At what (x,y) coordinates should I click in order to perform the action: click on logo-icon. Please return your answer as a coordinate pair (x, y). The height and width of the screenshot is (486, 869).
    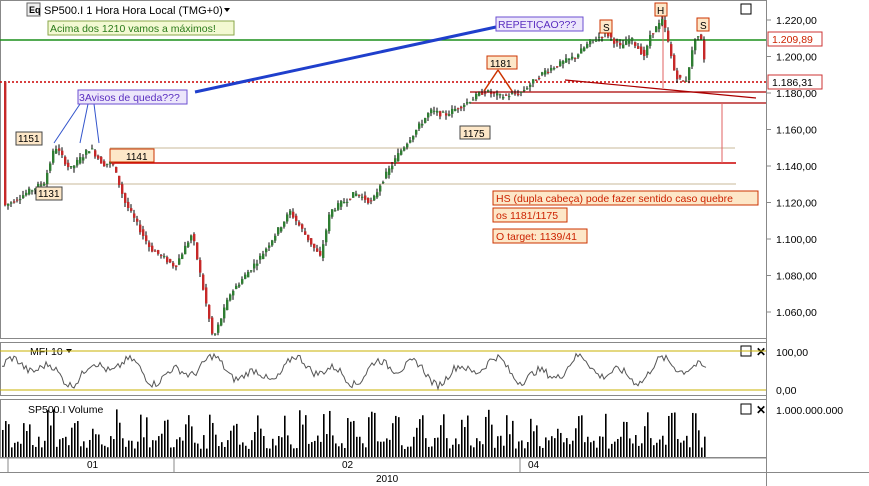
    Looking at the image, I should click on (33, 9).